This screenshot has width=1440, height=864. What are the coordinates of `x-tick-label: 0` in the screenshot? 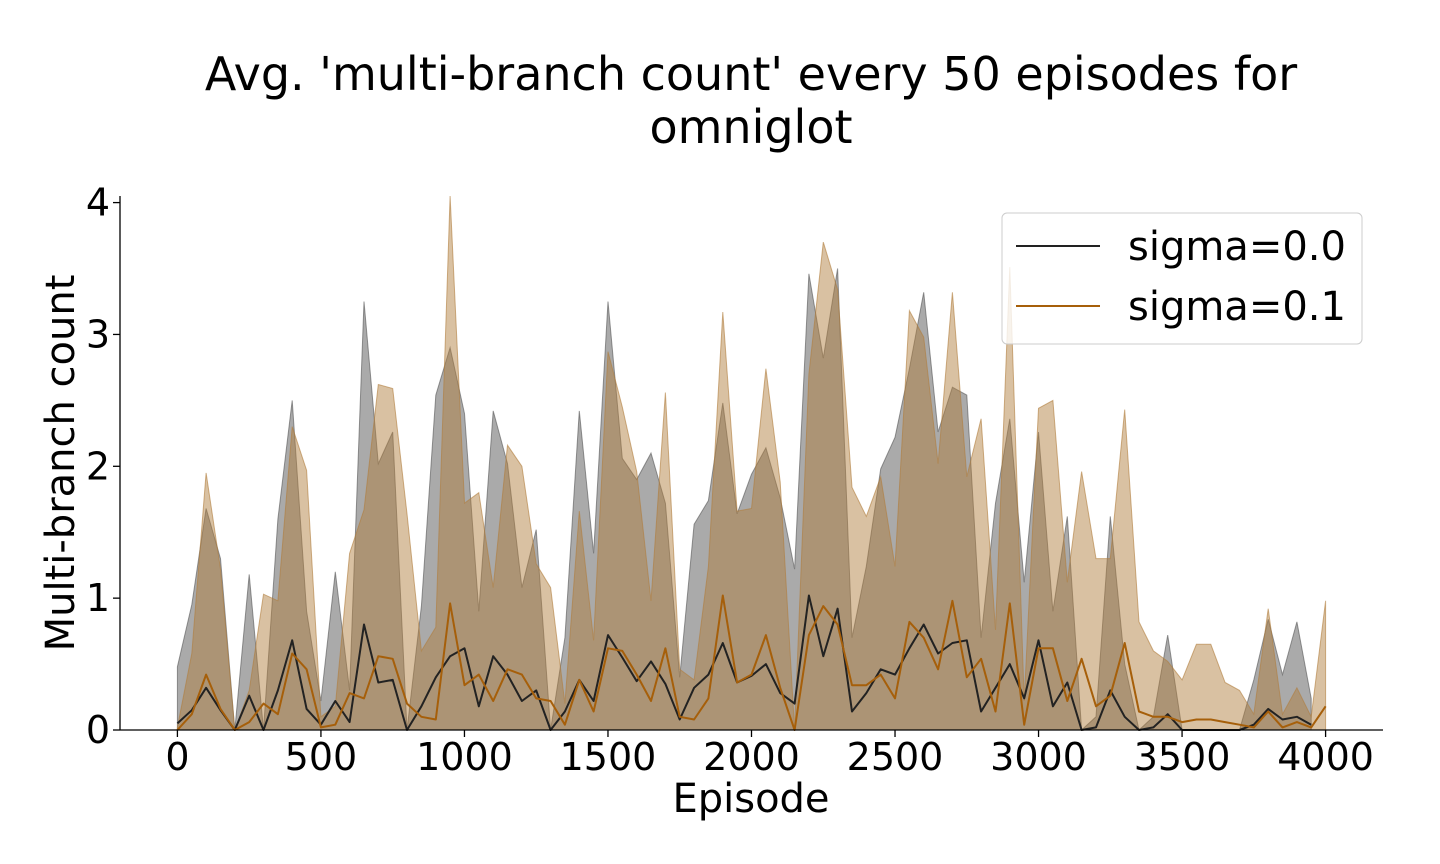 It's located at (177, 757).